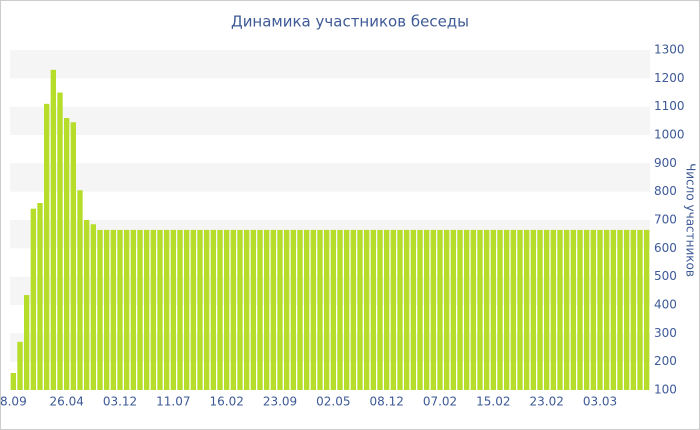 This screenshot has width=700, height=430. Describe the element at coordinates (669, 106) in the screenshot. I see `y-tick-label: 1100` at that location.